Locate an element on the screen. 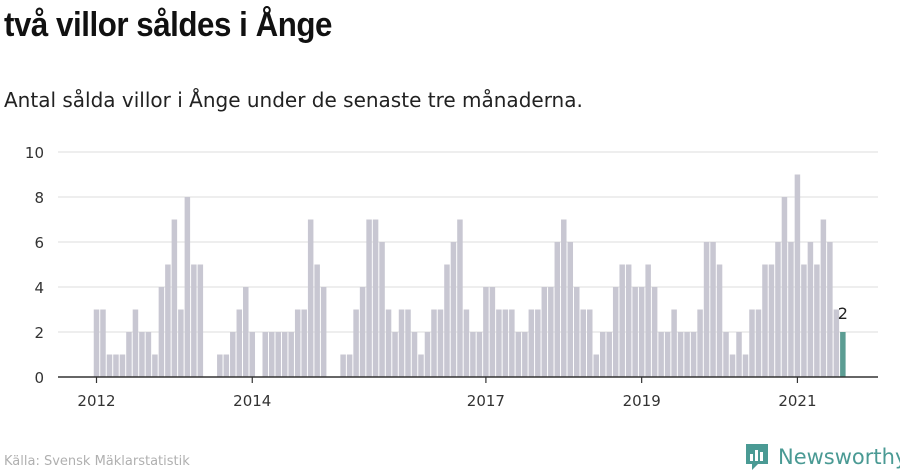  chart-title: två villor såldes i Ånge is located at coordinates (168, 25).